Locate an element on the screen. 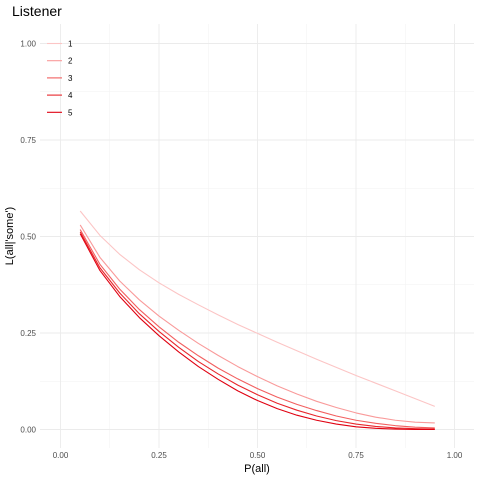  legend-label: 3 is located at coordinates (70, 78).